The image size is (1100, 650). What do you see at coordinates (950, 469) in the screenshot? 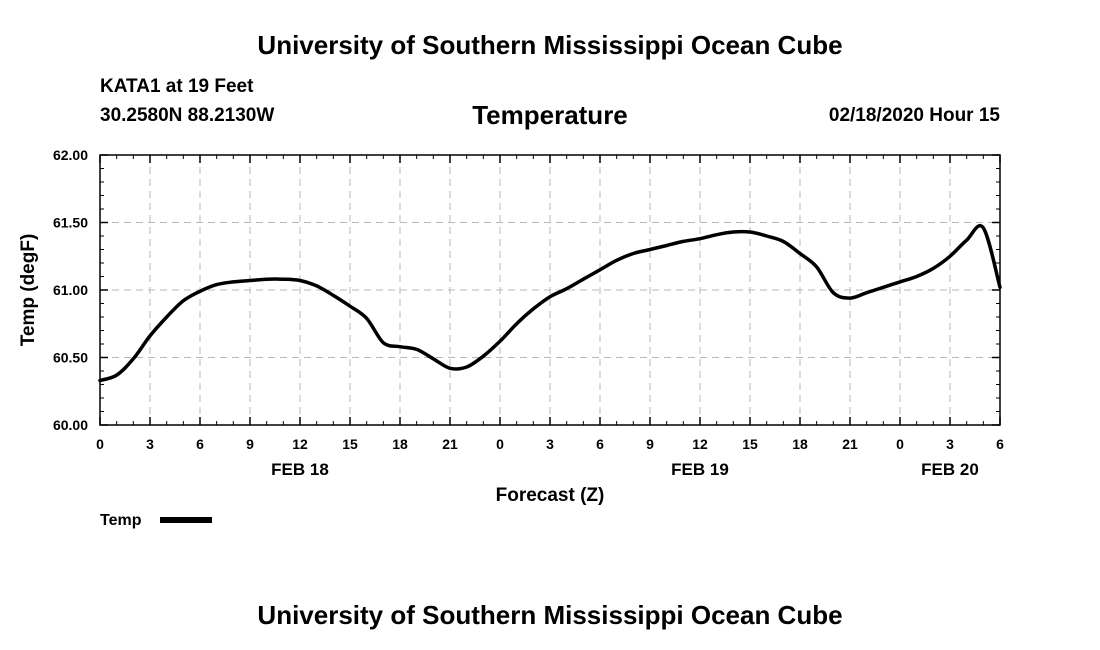
I see `day-label: FEB 20` at bounding box center [950, 469].